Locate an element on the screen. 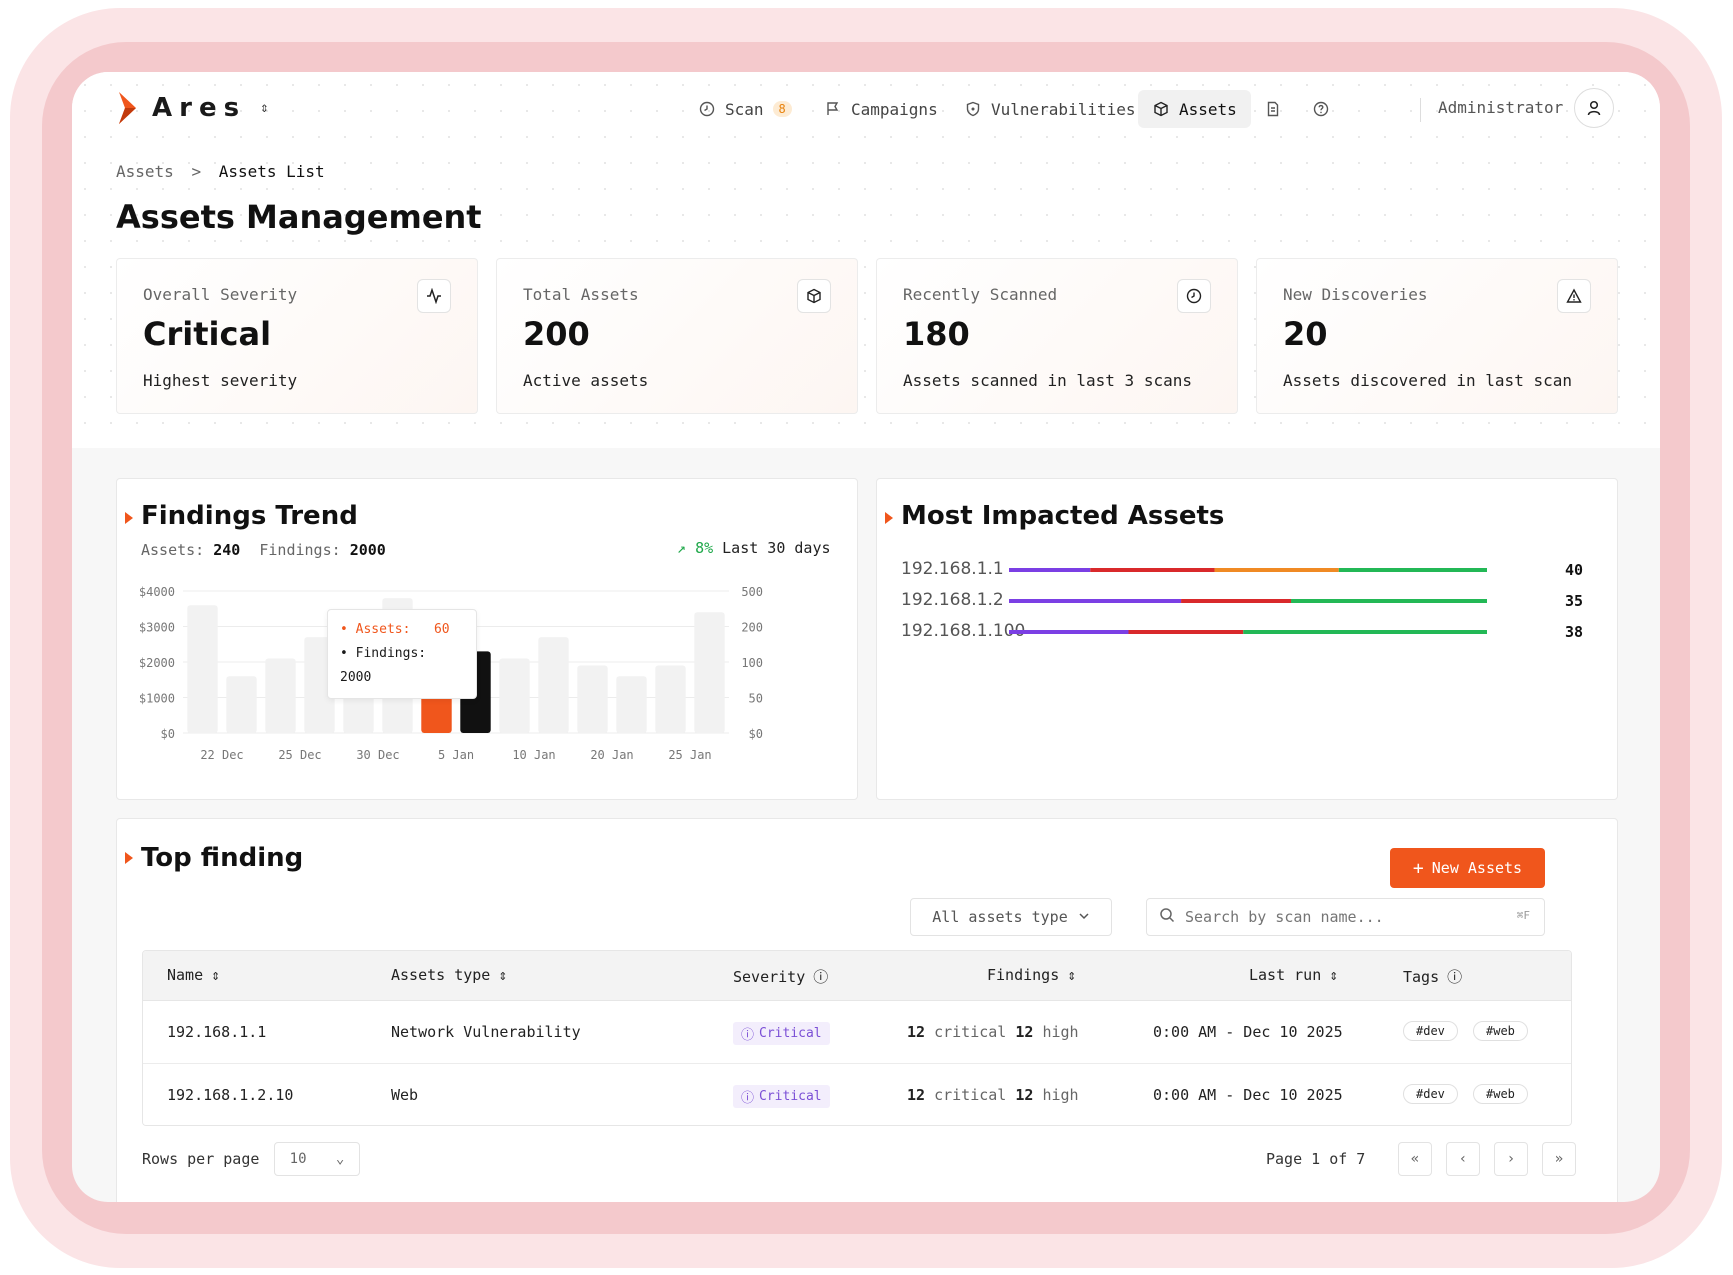 Image resolution: width=1733 pixels, height=1275 pixels. breadcrumb-root: Assets is located at coordinates (145, 171).